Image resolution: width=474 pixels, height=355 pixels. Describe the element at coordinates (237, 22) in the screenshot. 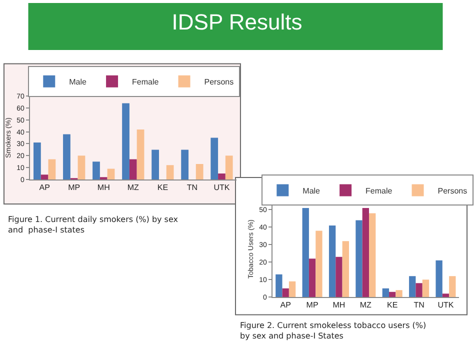

I see `chart-title: IDSP Results` at that location.